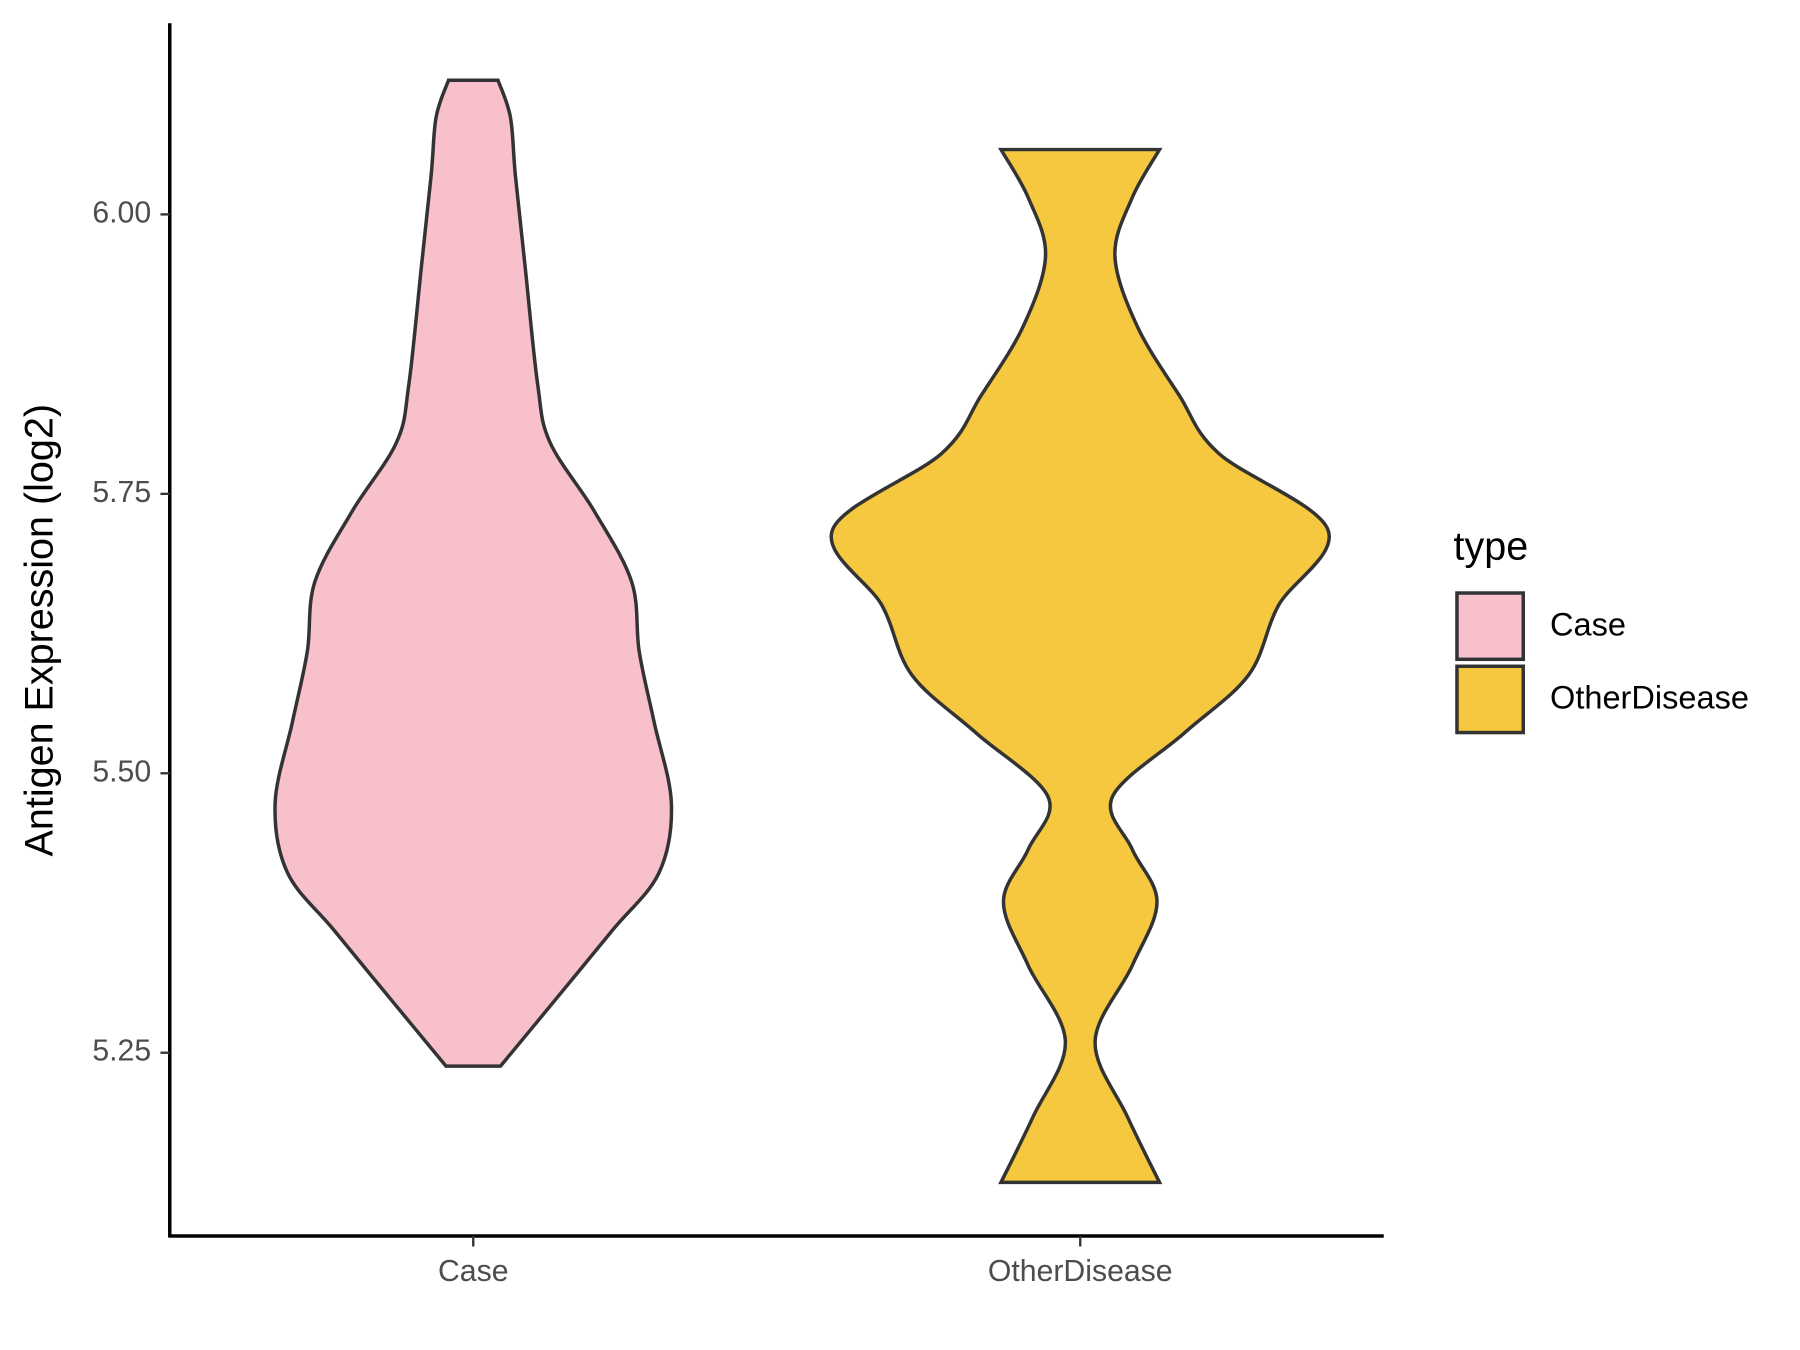 This screenshot has height=1350, width=1800. What do you see at coordinates (121, 212) in the screenshot?
I see `y-tick-label: 6.00` at bounding box center [121, 212].